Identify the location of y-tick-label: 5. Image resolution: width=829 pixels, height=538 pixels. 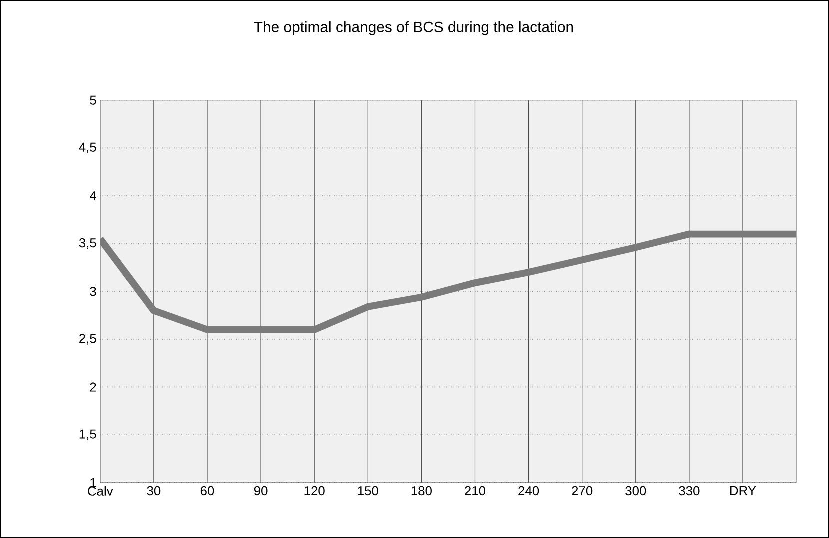
(93, 100).